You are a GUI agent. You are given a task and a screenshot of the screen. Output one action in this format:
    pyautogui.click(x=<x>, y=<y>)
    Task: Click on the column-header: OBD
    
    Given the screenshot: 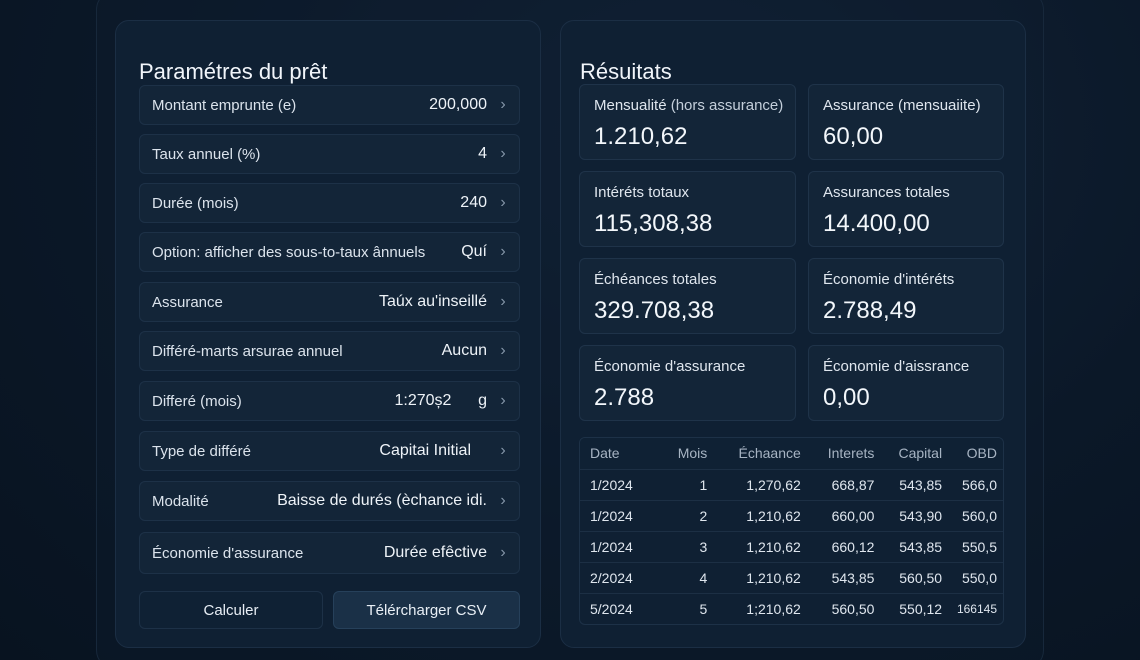 What is the action you would take?
    pyautogui.click(x=974, y=453)
    